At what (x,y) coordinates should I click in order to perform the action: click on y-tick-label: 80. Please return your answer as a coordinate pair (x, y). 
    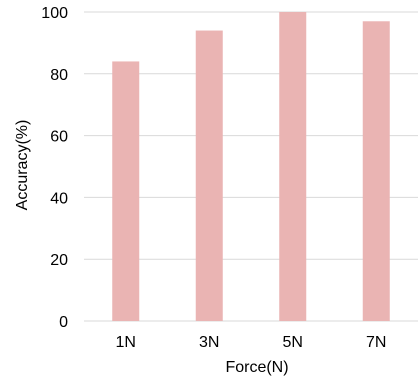
    Looking at the image, I should click on (59, 75).